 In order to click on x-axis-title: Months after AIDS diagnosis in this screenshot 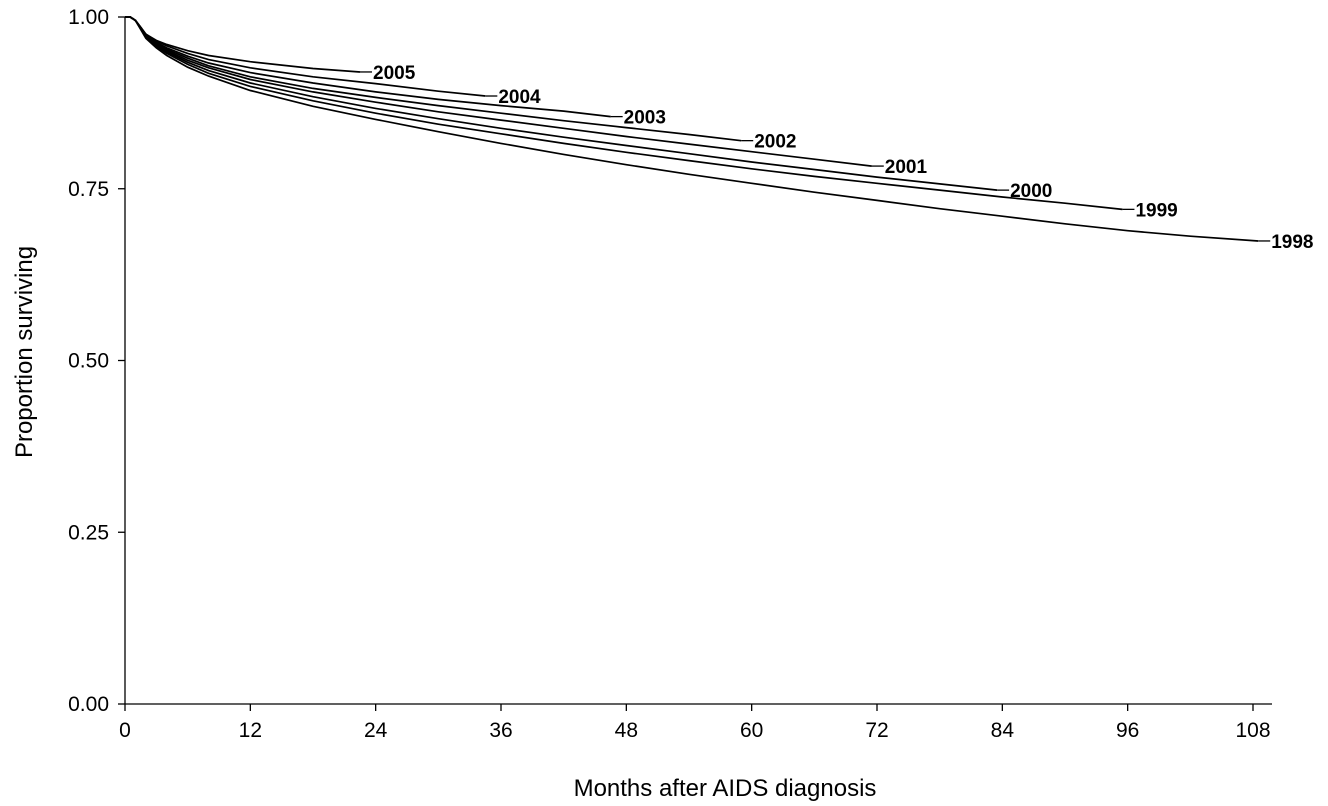, I will do `click(725, 788)`.